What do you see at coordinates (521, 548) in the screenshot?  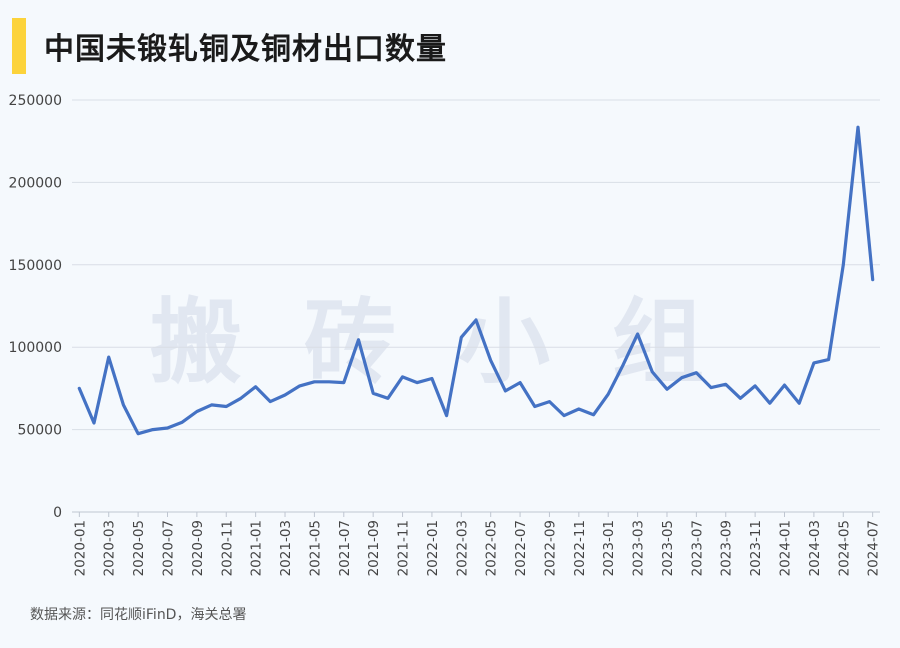 I see `x-tick-label: 2022-07` at bounding box center [521, 548].